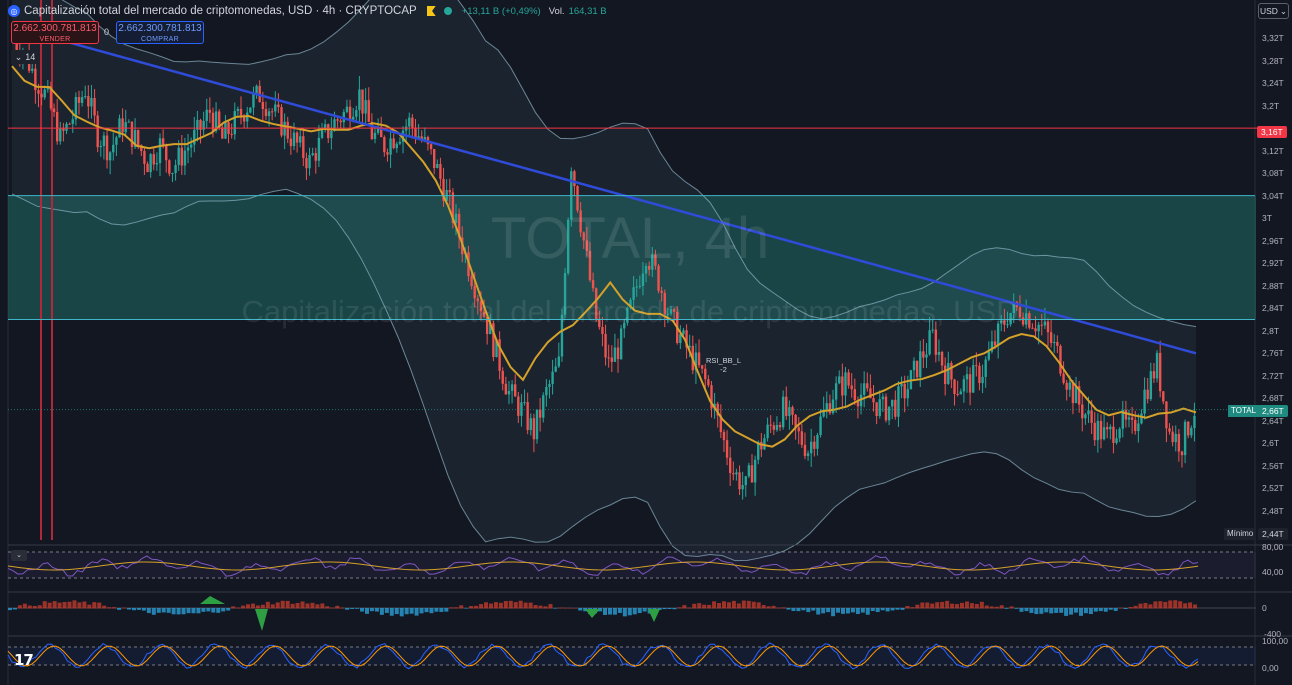 The width and height of the screenshot is (1292, 685). Describe the element at coordinates (603, 656) in the screenshot. I see `stoch-d-line` at that location.